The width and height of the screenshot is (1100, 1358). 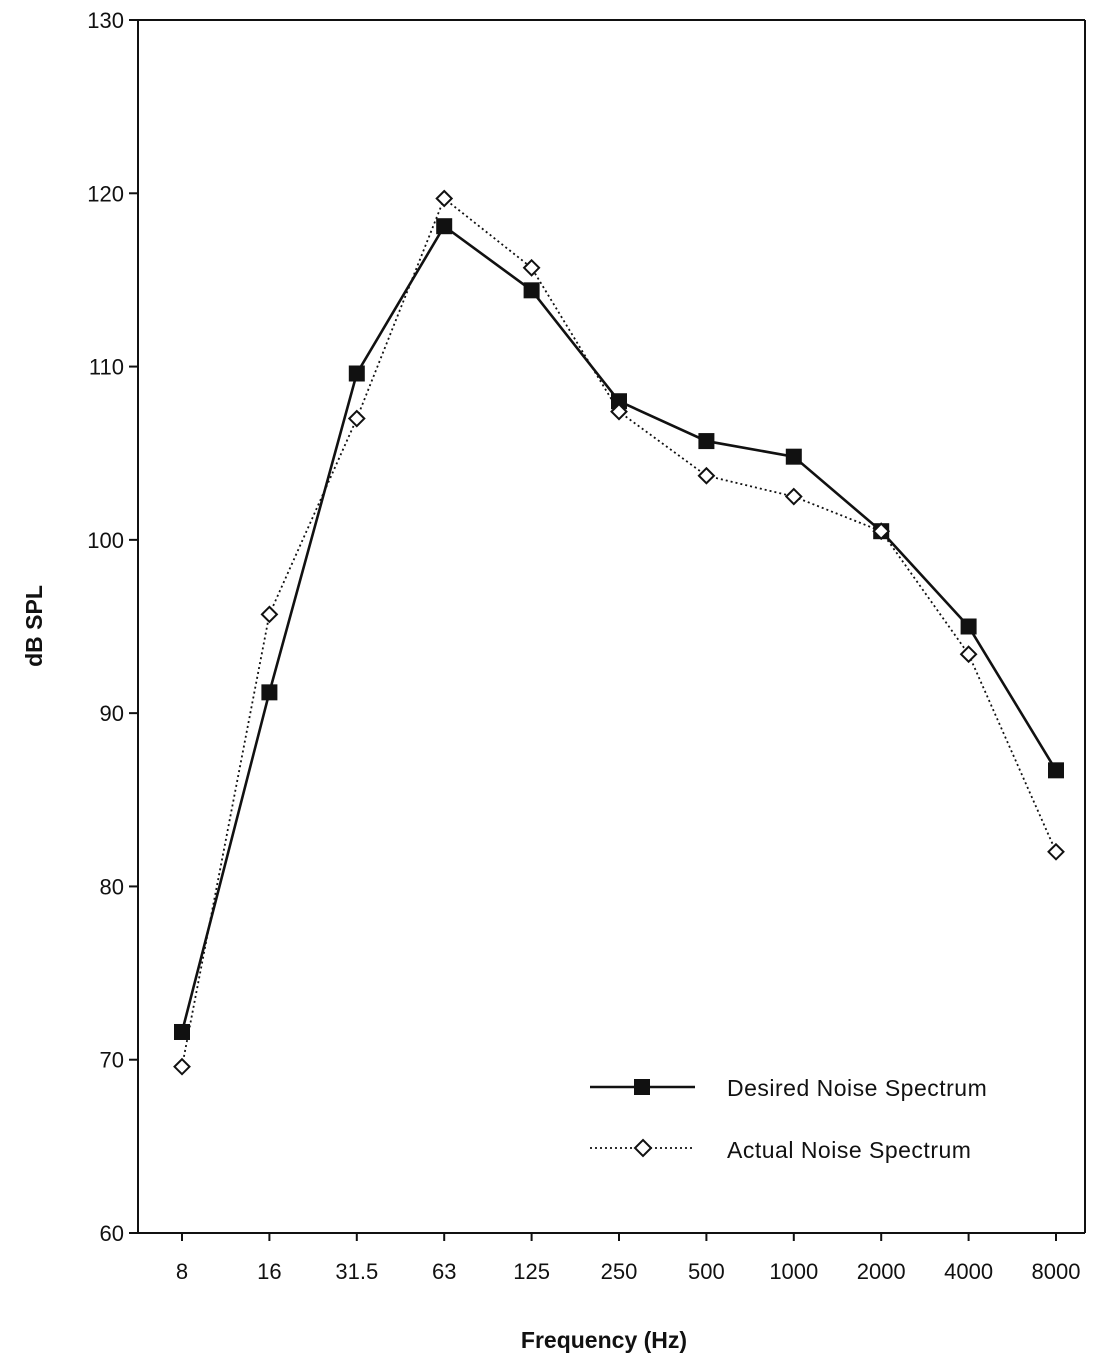 I want to click on y-tick-label: 60, so click(x=112, y=1233).